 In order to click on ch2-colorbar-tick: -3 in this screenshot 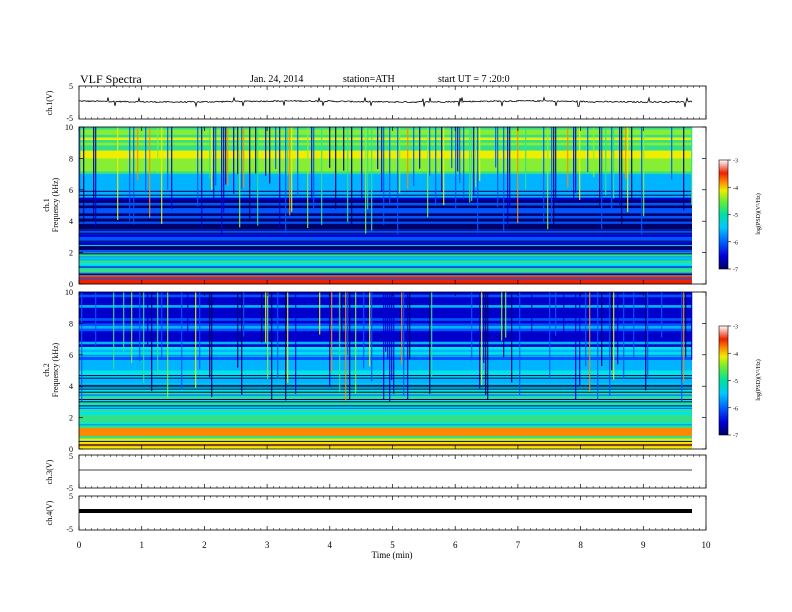, I will do `click(735, 328)`.